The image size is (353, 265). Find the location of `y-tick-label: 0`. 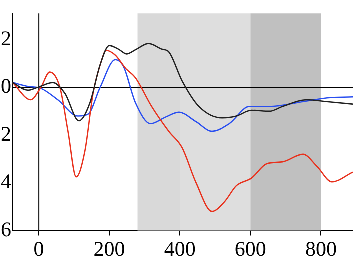

y-tick-label: 0 is located at coordinates (6, 86).